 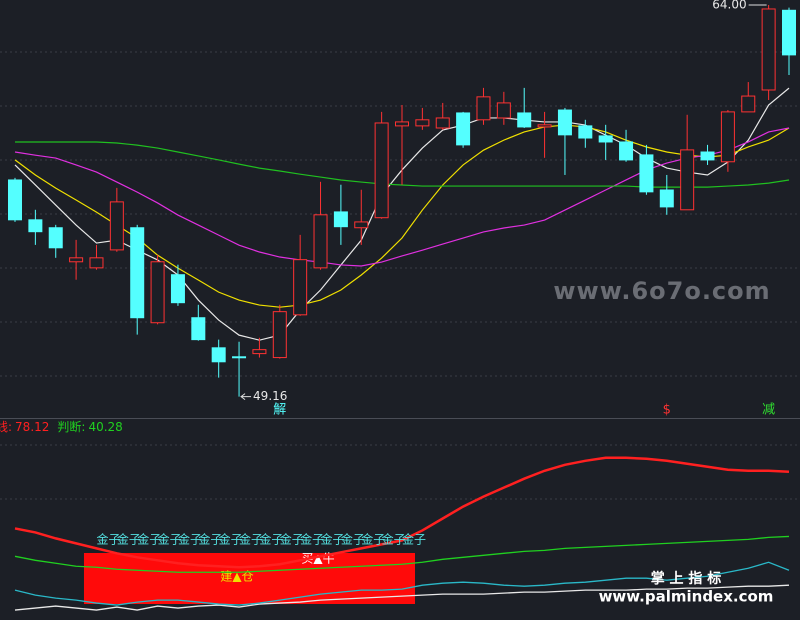 I want to click on signal-marker: 解, so click(x=279, y=410).